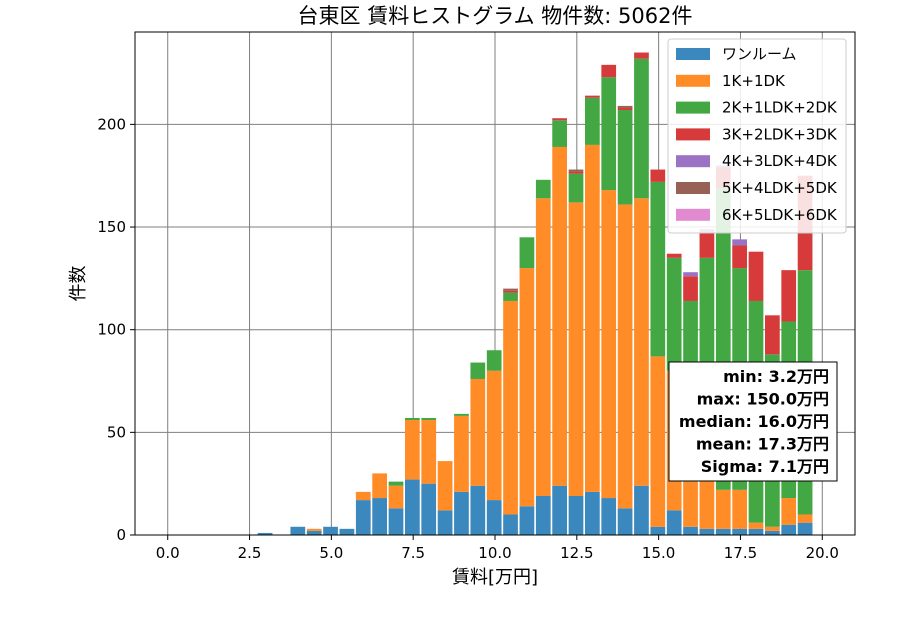  I want to click on x-tick-label: 10.0, so click(494, 553).